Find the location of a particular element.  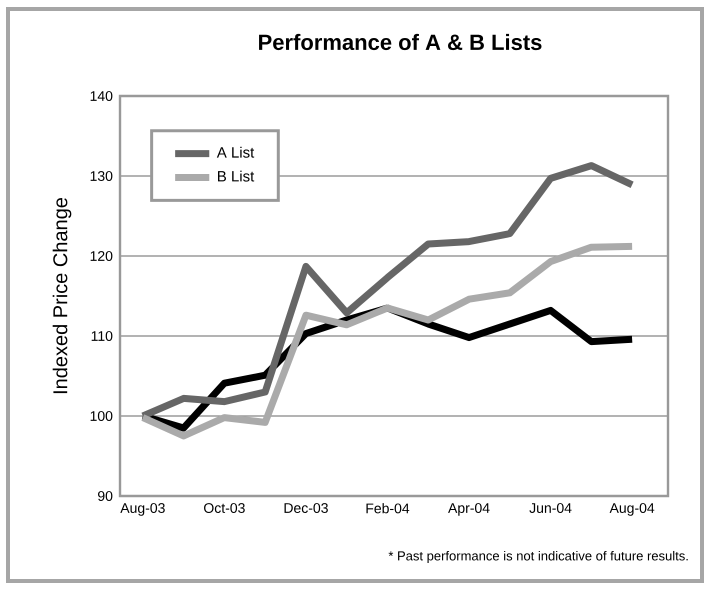

legend-label: B List is located at coordinates (236, 176).